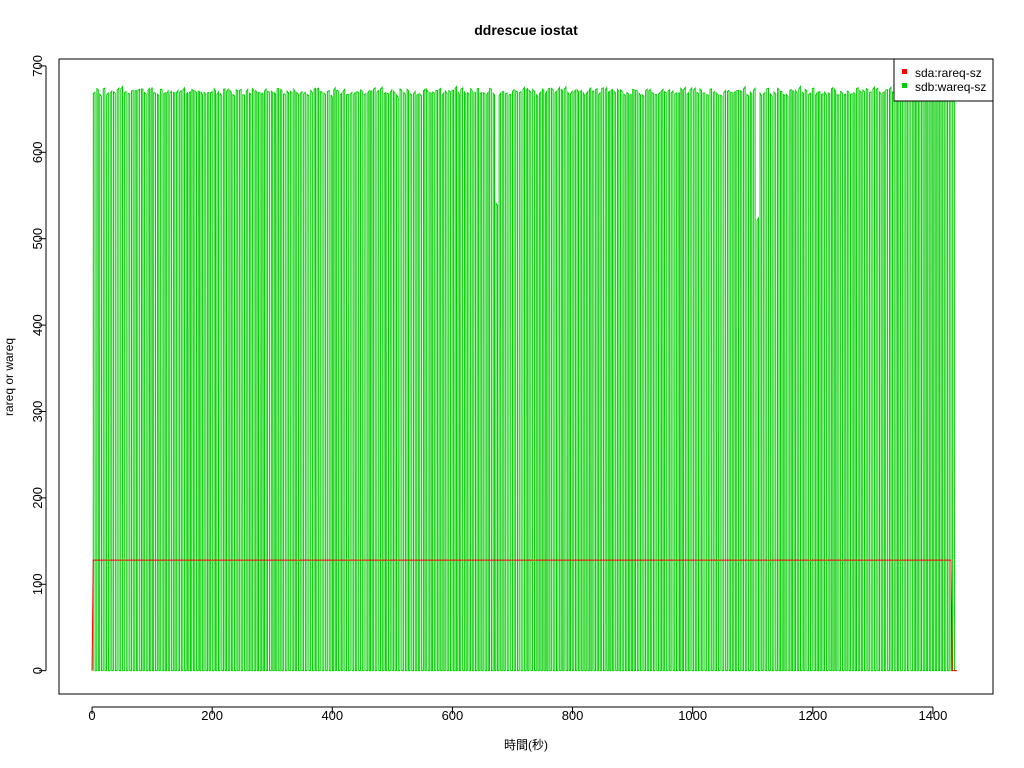 The height and width of the screenshot is (768, 1024). Describe the element at coordinates (526, 745) in the screenshot. I see `x-axis-label: 時間(秒)` at that location.